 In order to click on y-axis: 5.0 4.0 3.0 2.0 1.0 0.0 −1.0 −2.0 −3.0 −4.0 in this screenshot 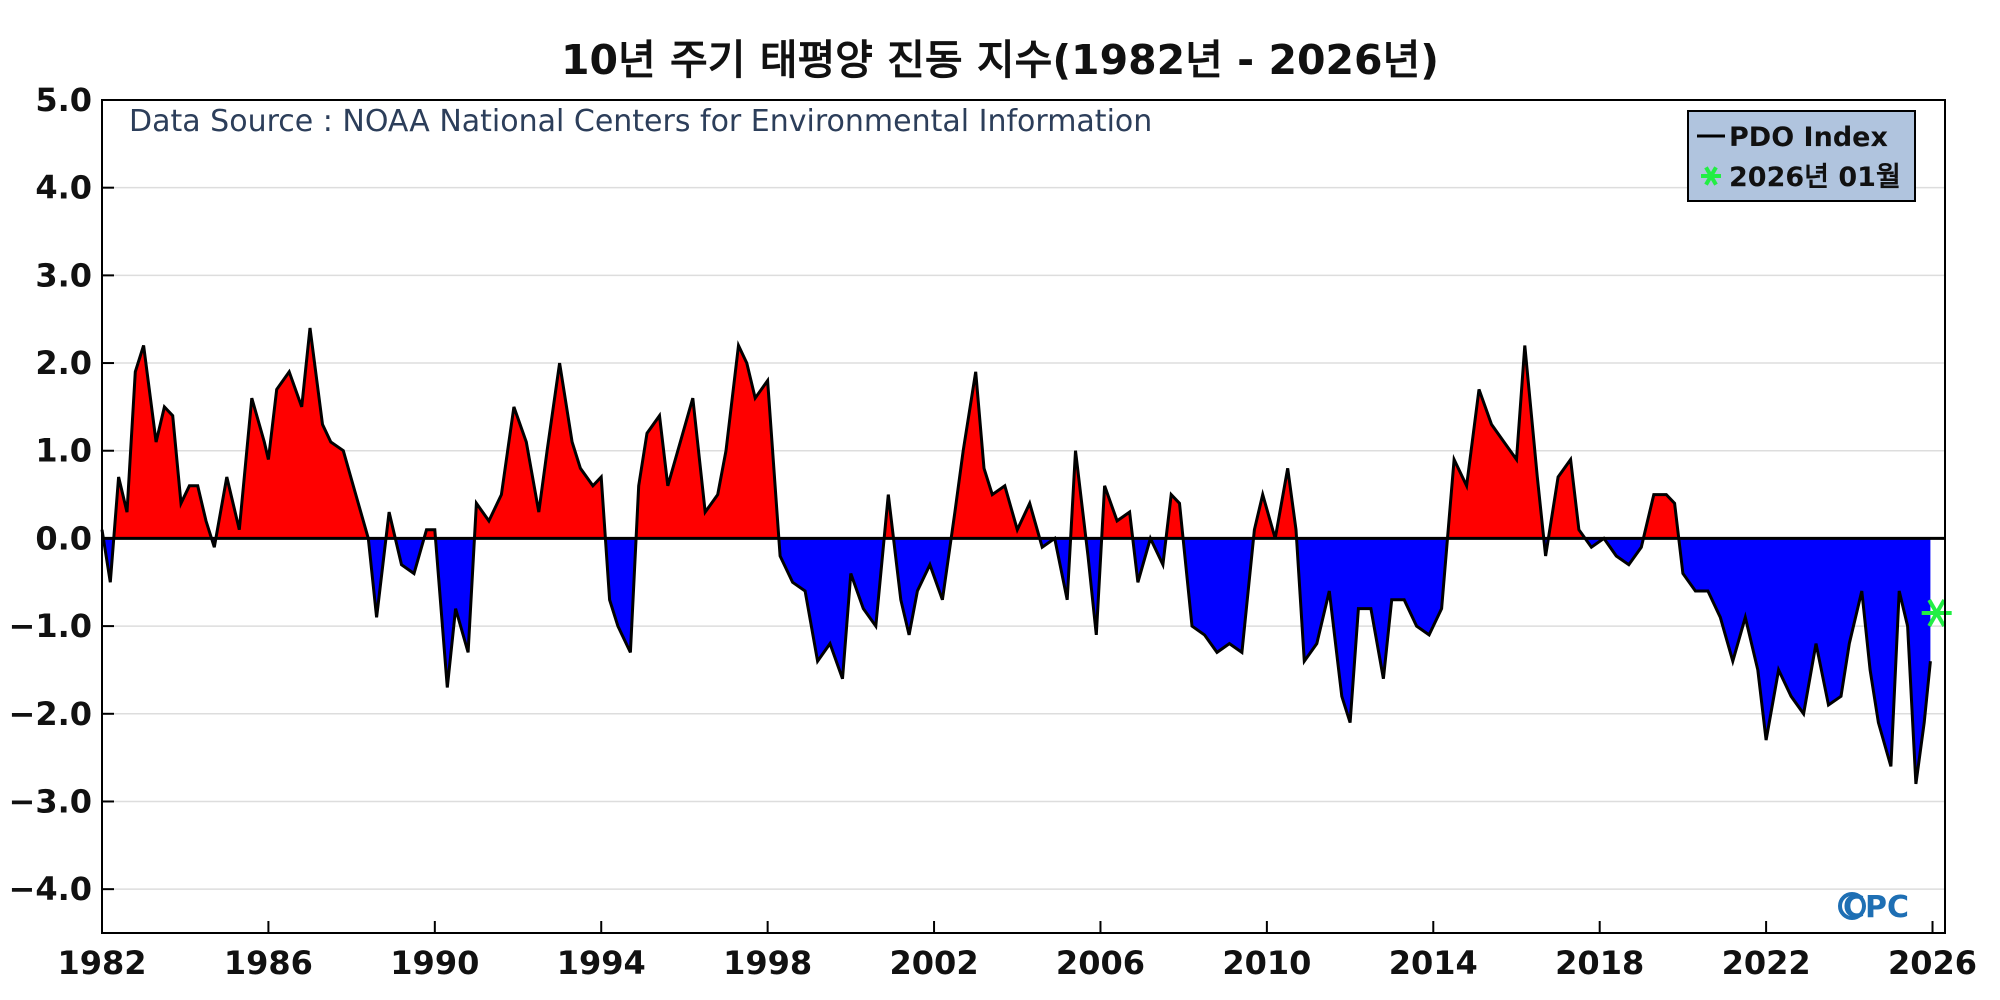, I will do `click(61, 494)`.